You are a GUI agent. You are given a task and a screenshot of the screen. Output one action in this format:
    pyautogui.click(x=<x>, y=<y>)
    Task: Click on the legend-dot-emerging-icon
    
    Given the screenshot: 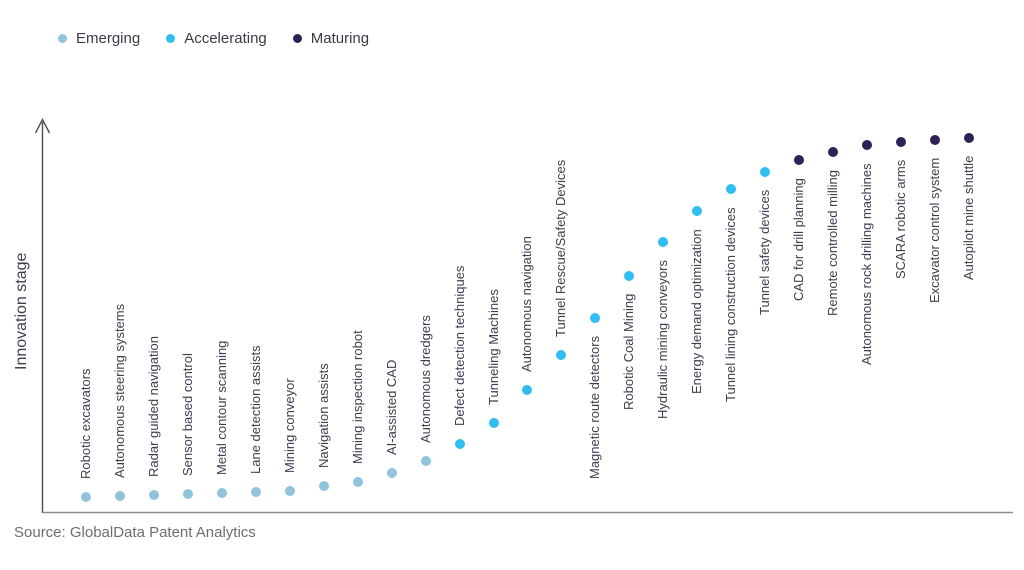 What is the action you would take?
    pyautogui.click(x=62, y=38)
    